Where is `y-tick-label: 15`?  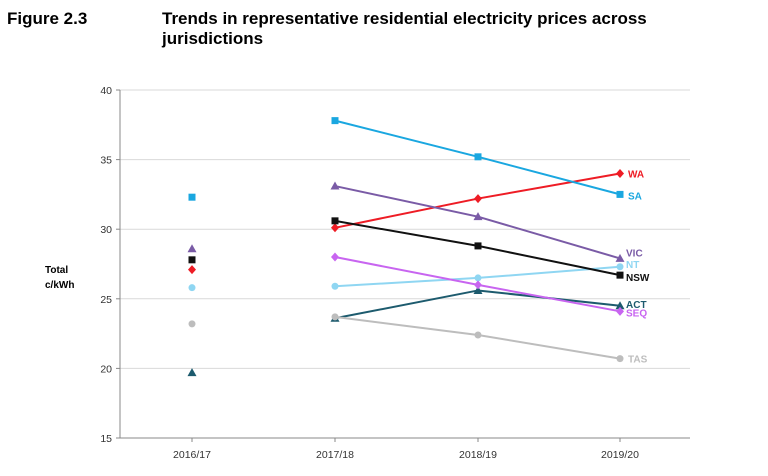 y-tick-label: 15 is located at coordinates (106, 439).